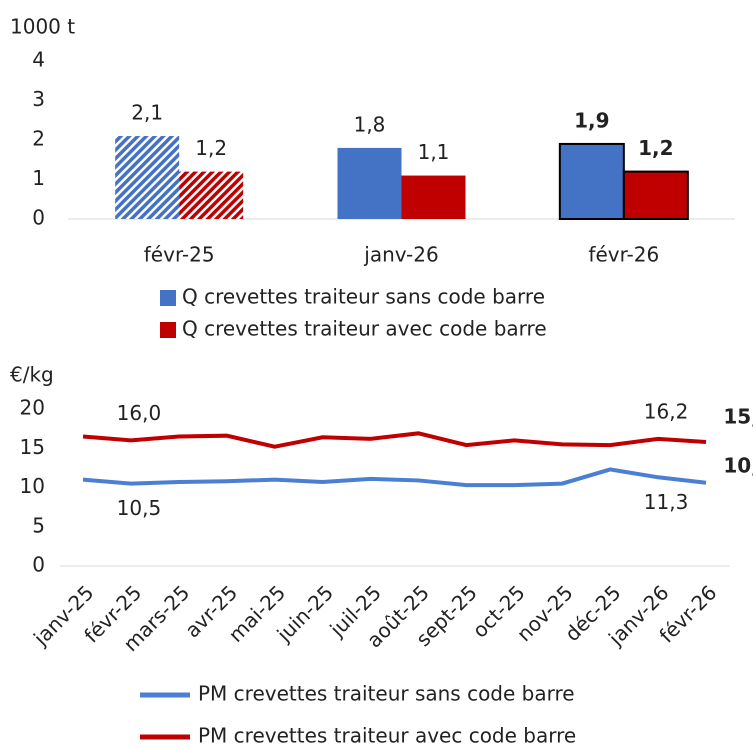 The image size is (753, 748). Describe the element at coordinates (363, 297) in the screenshot. I see `legend-label: Q crevettes traiteur sans code barre` at that location.